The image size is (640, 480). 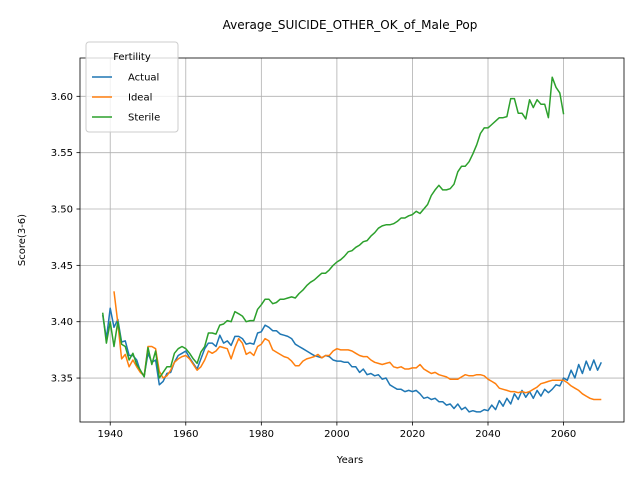 What do you see at coordinates (487, 434) in the screenshot?
I see `x-tick-label: 2040` at bounding box center [487, 434].